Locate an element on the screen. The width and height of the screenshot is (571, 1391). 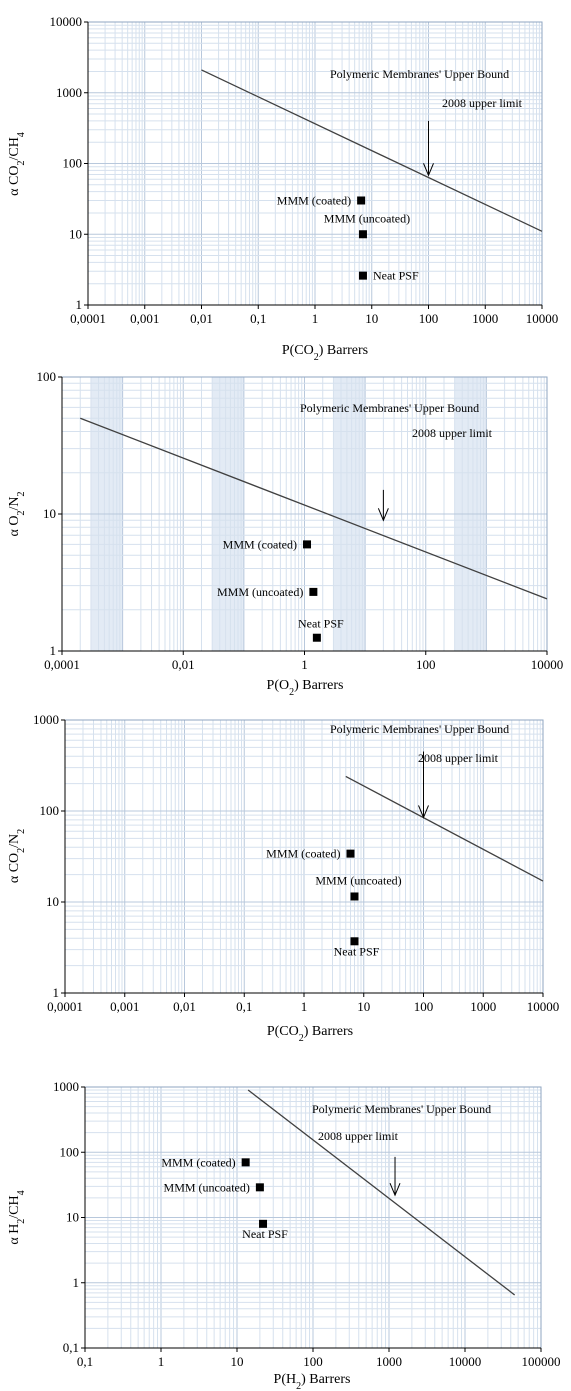
x-axis-label: P(O2) Barrers is located at coordinates (305, 688).